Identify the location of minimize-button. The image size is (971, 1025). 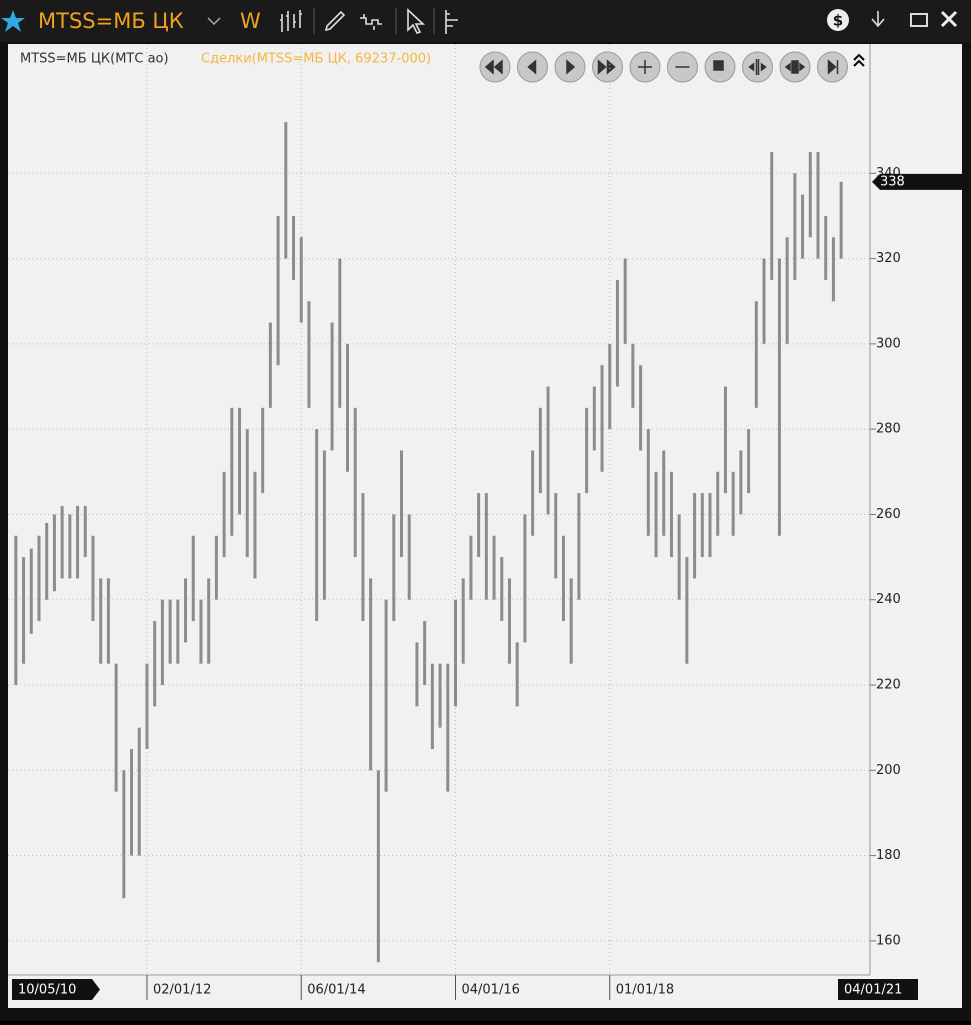
(919, 20).